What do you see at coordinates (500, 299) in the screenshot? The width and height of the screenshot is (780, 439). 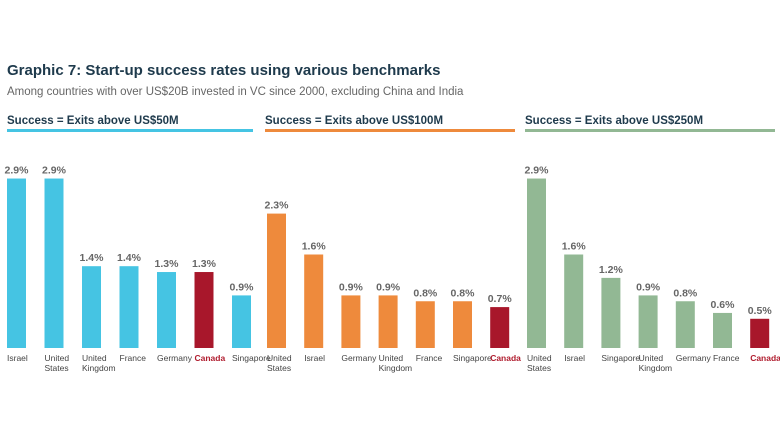 I see `value-label: 0.7%` at bounding box center [500, 299].